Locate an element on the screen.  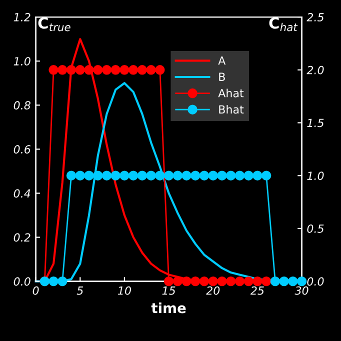
x-tick-label: 5 is located at coordinates (80, 290).